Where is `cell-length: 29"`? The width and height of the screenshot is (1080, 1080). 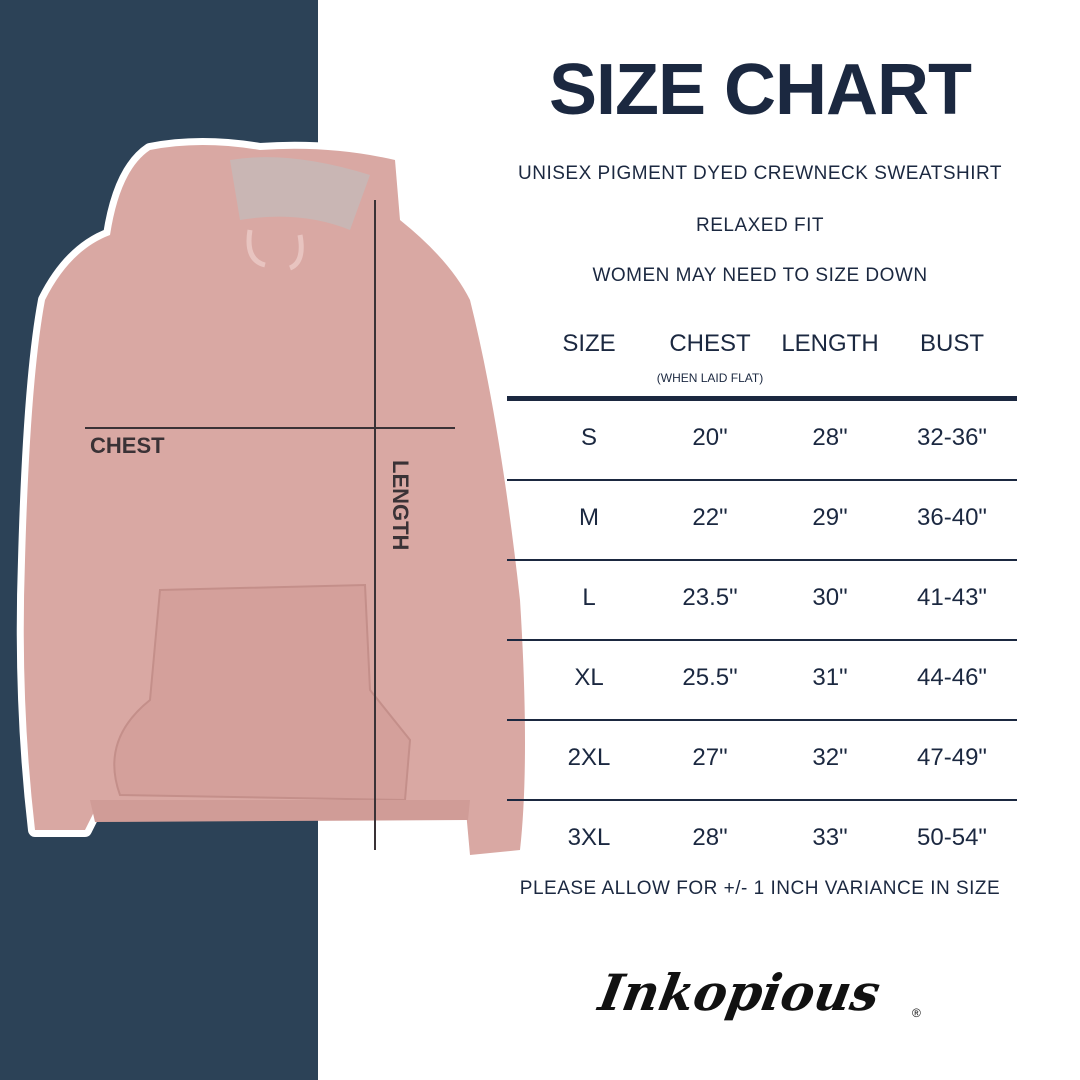 cell-length: 29" is located at coordinates (830, 517).